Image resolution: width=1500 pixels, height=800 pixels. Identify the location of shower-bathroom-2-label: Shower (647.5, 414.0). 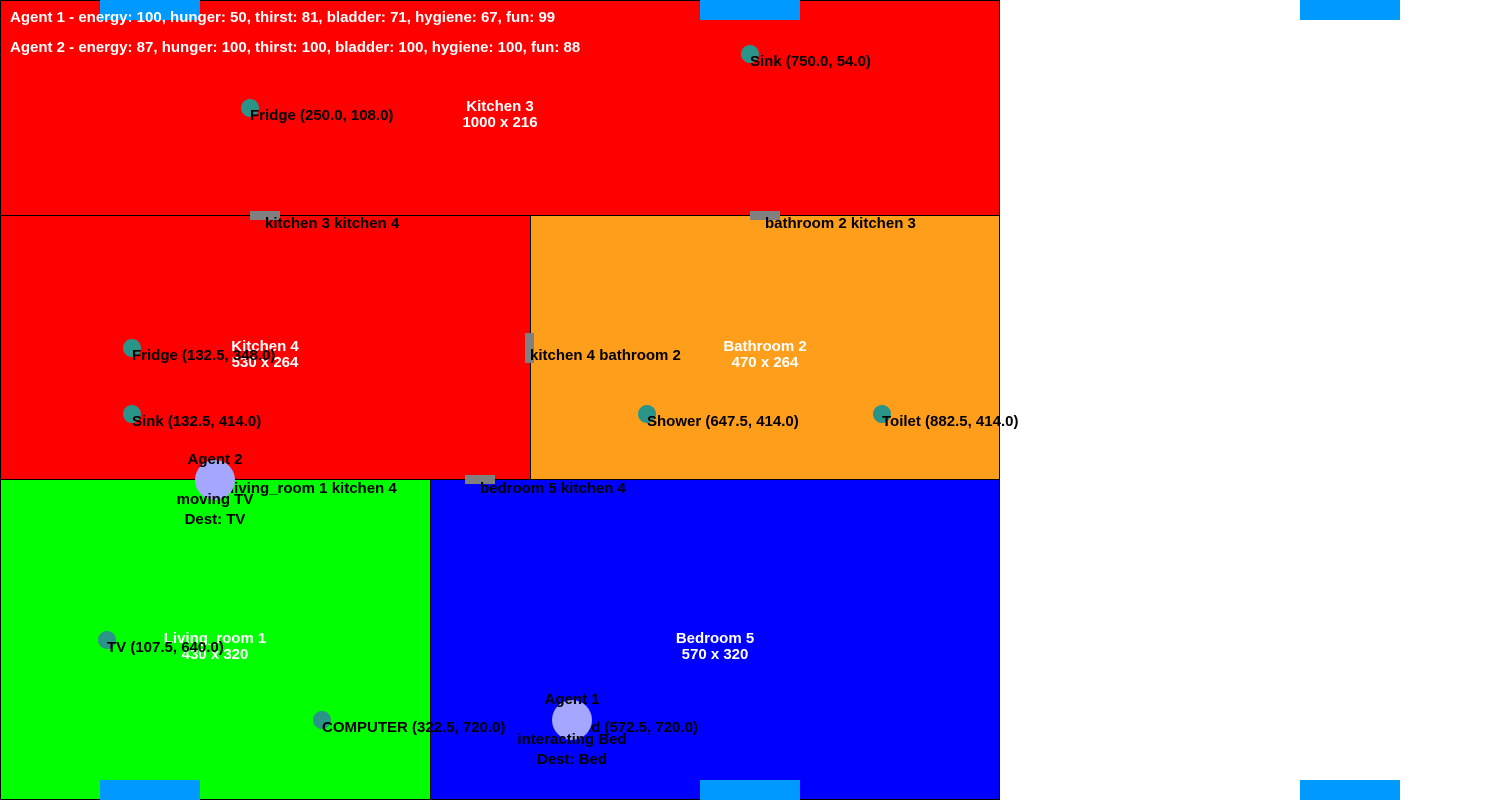
(723, 421).